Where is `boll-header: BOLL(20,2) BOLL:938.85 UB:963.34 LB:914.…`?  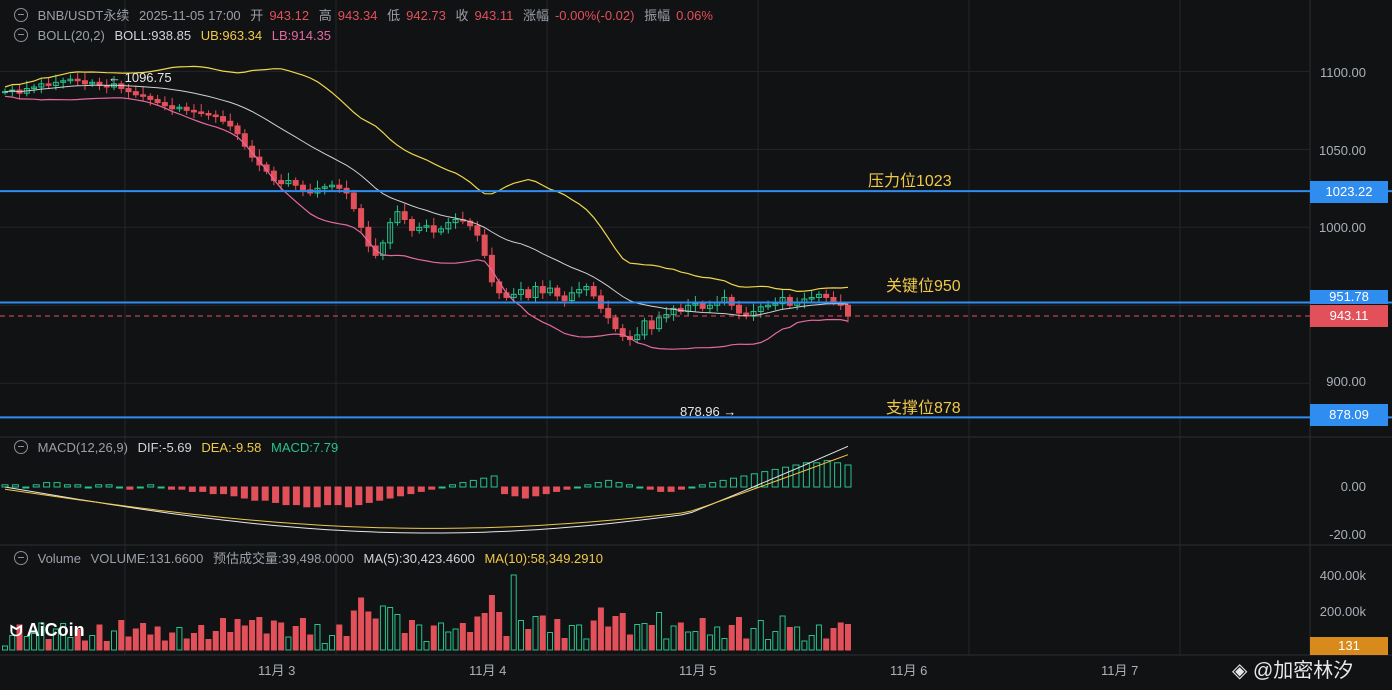 boll-header: BOLL(20,2) BOLL:938.85 UB:963.34 LB:914.… is located at coordinates (175, 35).